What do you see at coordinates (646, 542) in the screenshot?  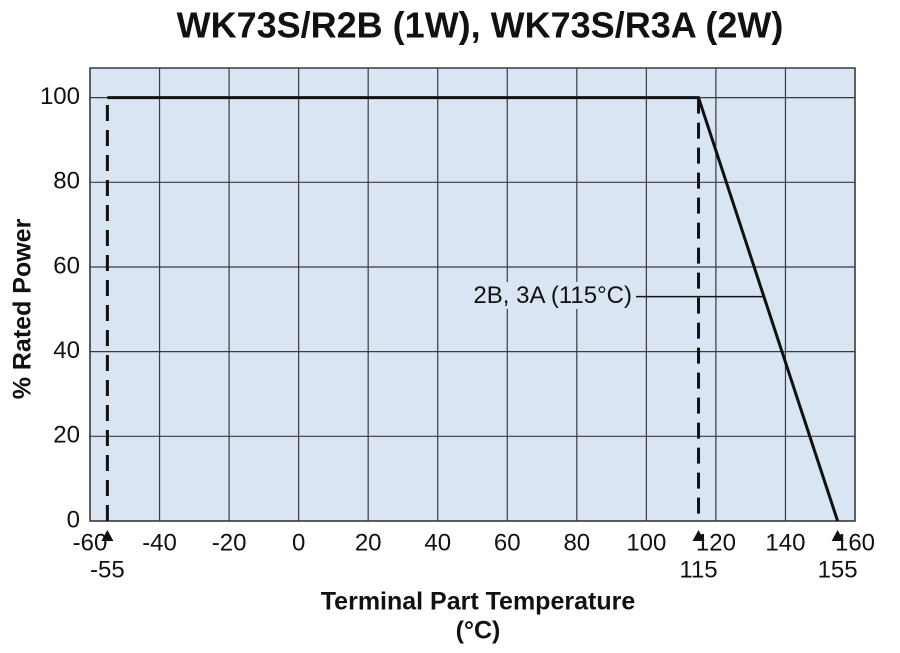 I see `x-tick-label: 100` at bounding box center [646, 542].